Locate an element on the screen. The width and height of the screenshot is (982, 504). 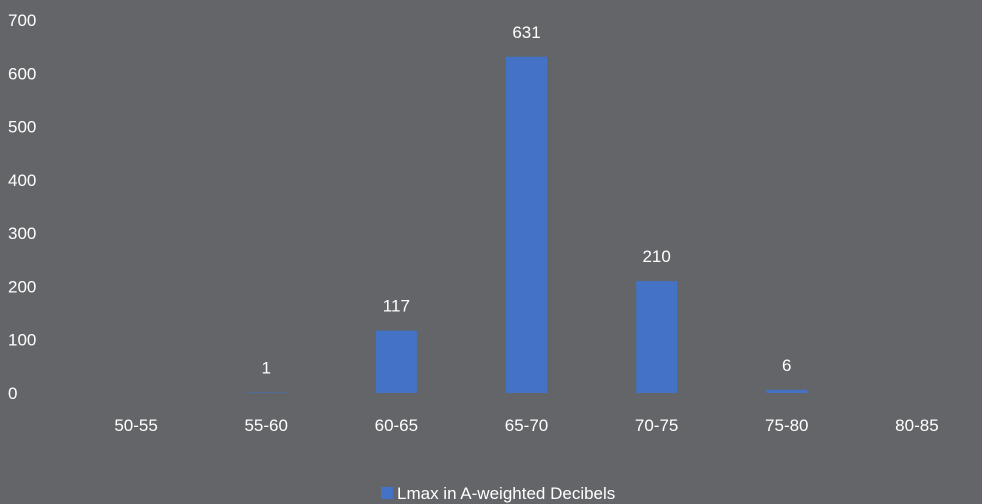
legend-label: Lmax in A-weighted Decibels is located at coordinates (506, 493).